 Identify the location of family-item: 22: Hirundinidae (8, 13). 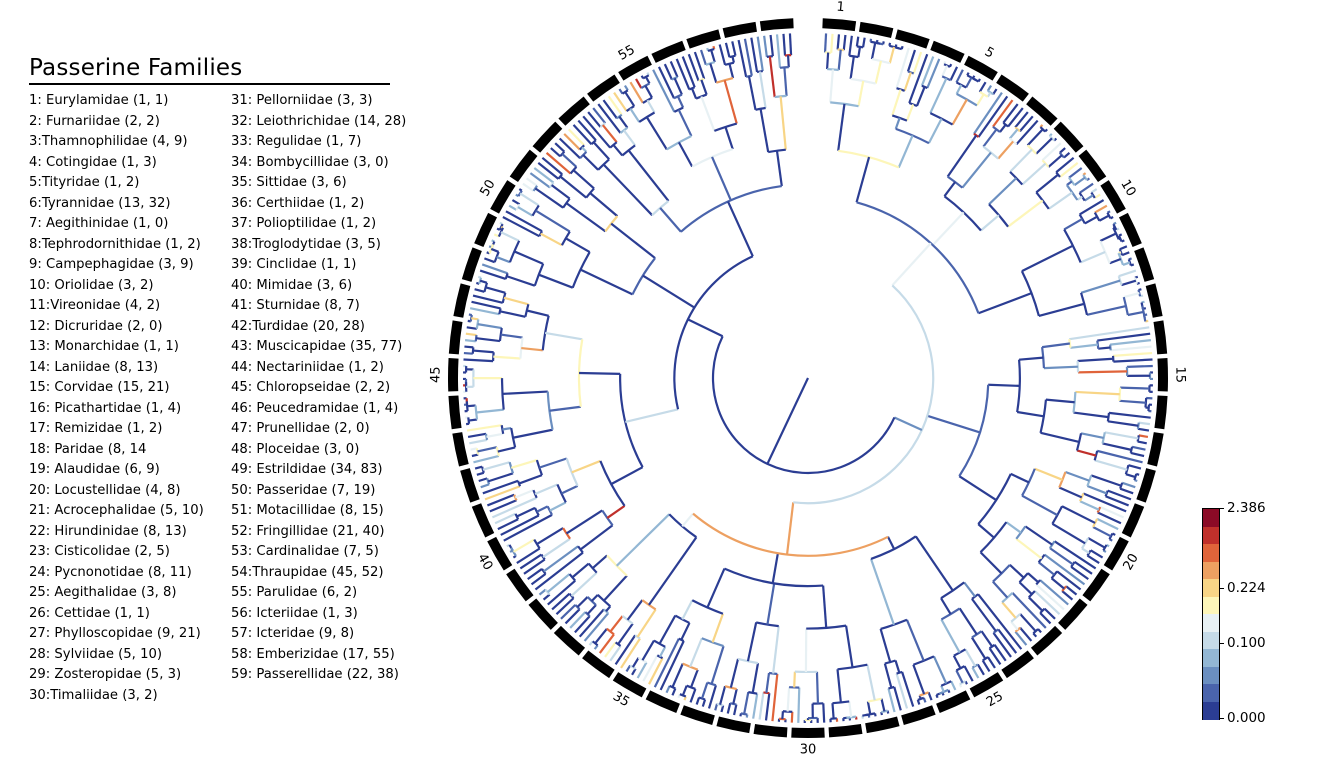
(108, 531).